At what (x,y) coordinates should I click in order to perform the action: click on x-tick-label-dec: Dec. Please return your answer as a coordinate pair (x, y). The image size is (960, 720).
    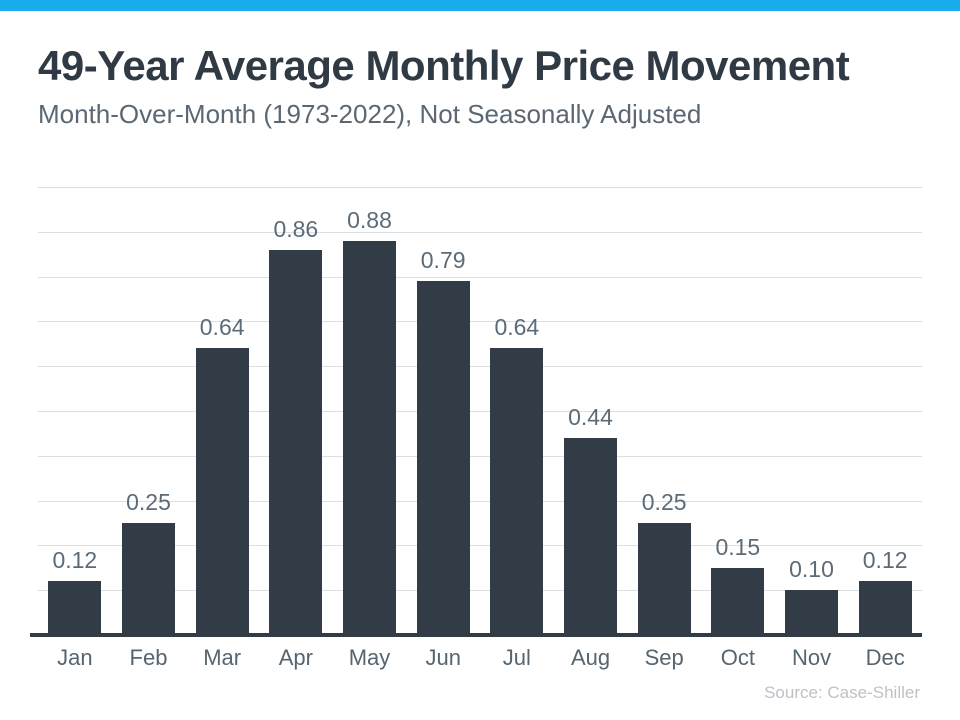
    Looking at the image, I should click on (885, 657).